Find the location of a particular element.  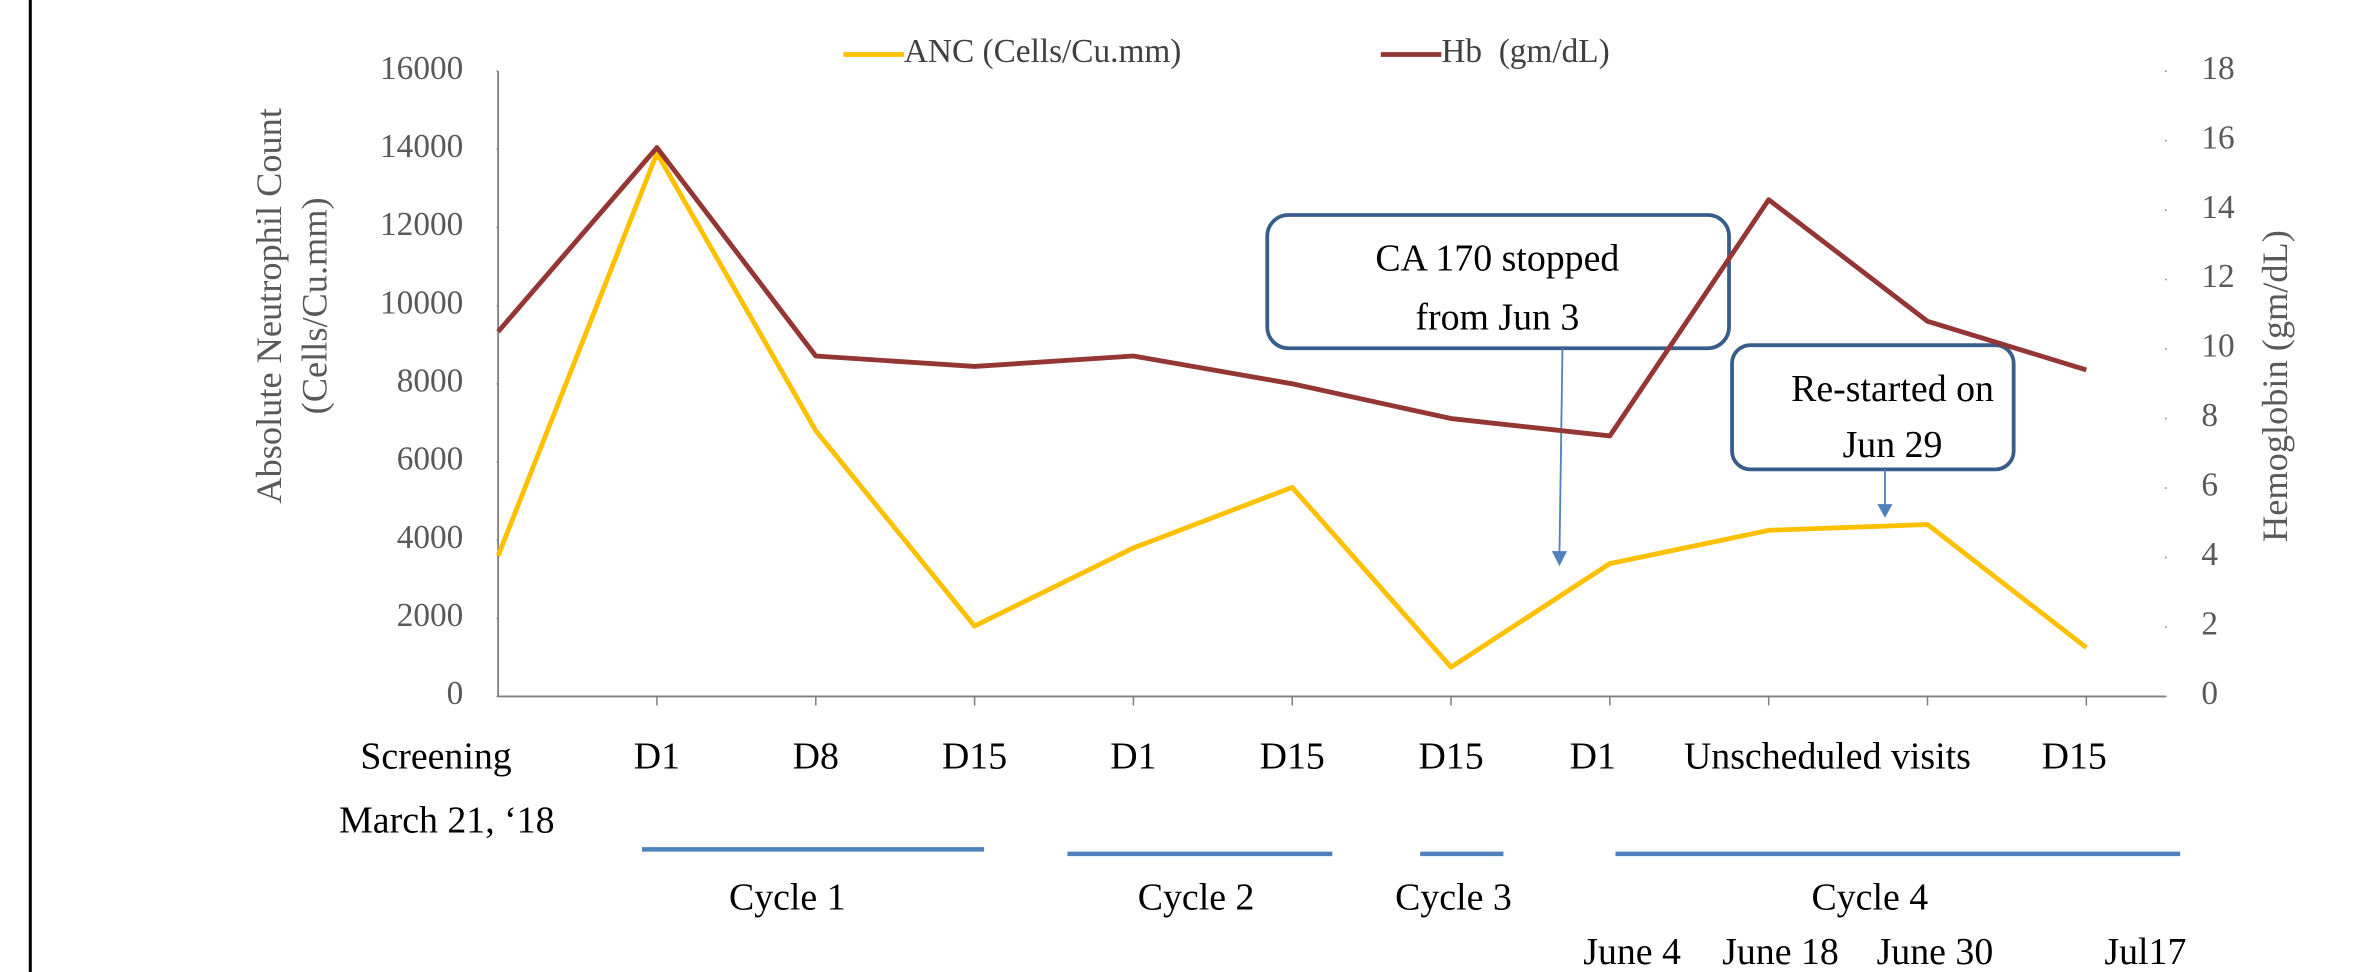

y2-tick-label: 10 is located at coordinates (2217, 346).